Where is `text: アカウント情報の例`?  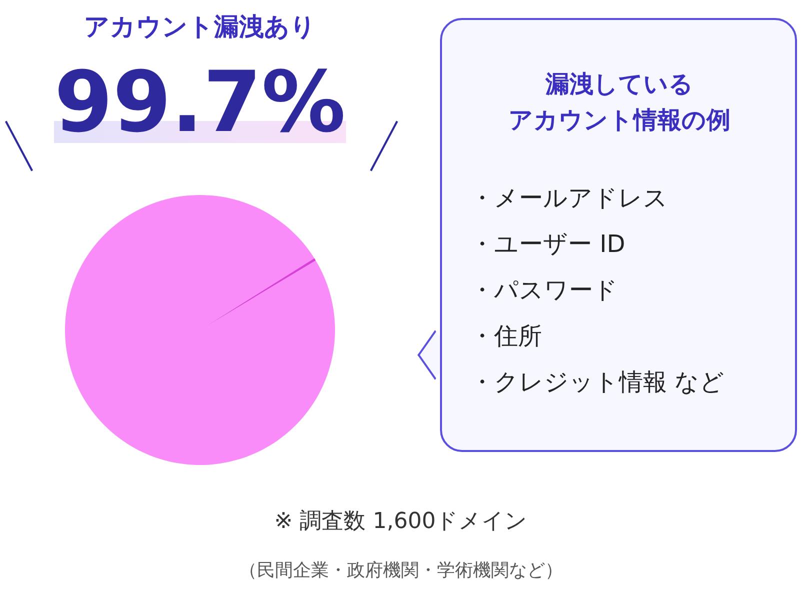 text: アカウント情報の例 is located at coordinates (620, 120).